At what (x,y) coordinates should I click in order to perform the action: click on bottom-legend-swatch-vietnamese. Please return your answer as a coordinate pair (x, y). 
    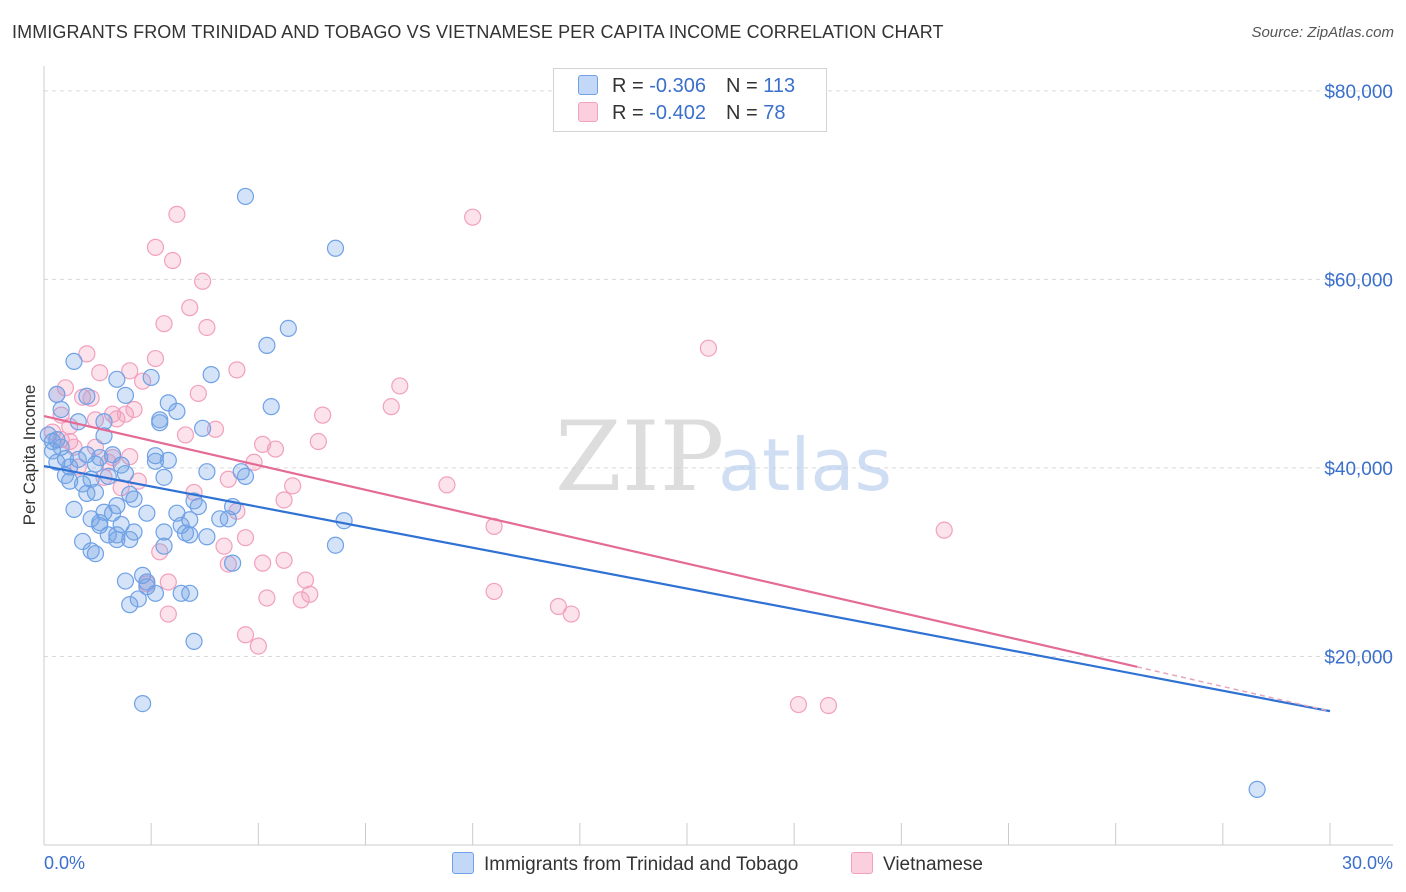
    Looking at the image, I should click on (862, 863).